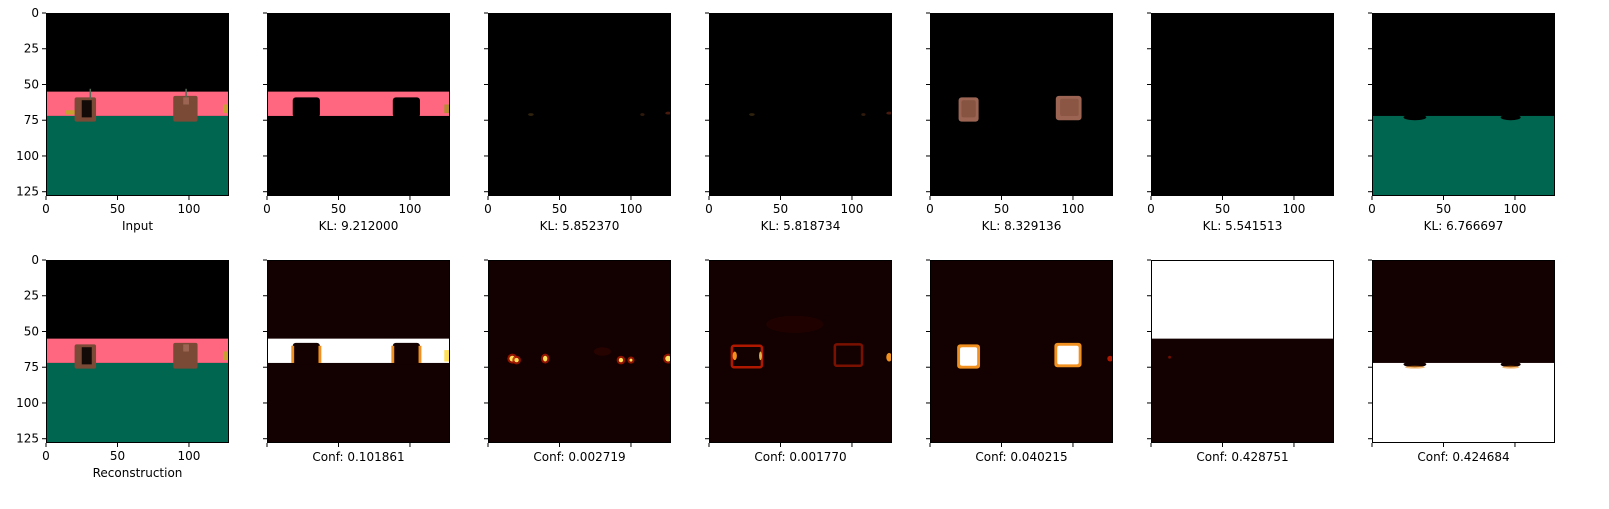  What do you see at coordinates (1022, 226) in the screenshot?
I see `panel-label: KL: 8.329136` at bounding box center [1022, 226].